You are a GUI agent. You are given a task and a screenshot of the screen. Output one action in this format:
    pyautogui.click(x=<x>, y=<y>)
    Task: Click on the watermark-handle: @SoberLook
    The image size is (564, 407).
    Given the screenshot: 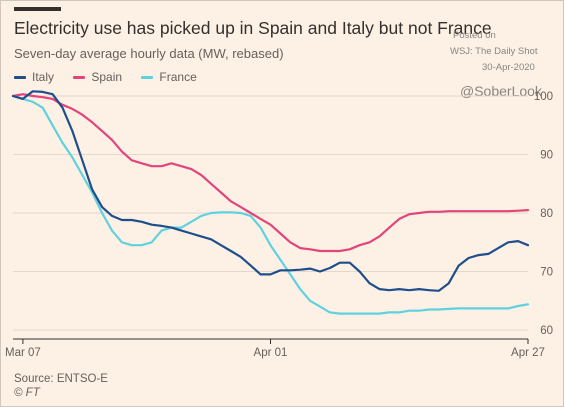 What is the action you would take?
    pyautogui.click(x=501, y=91)
    